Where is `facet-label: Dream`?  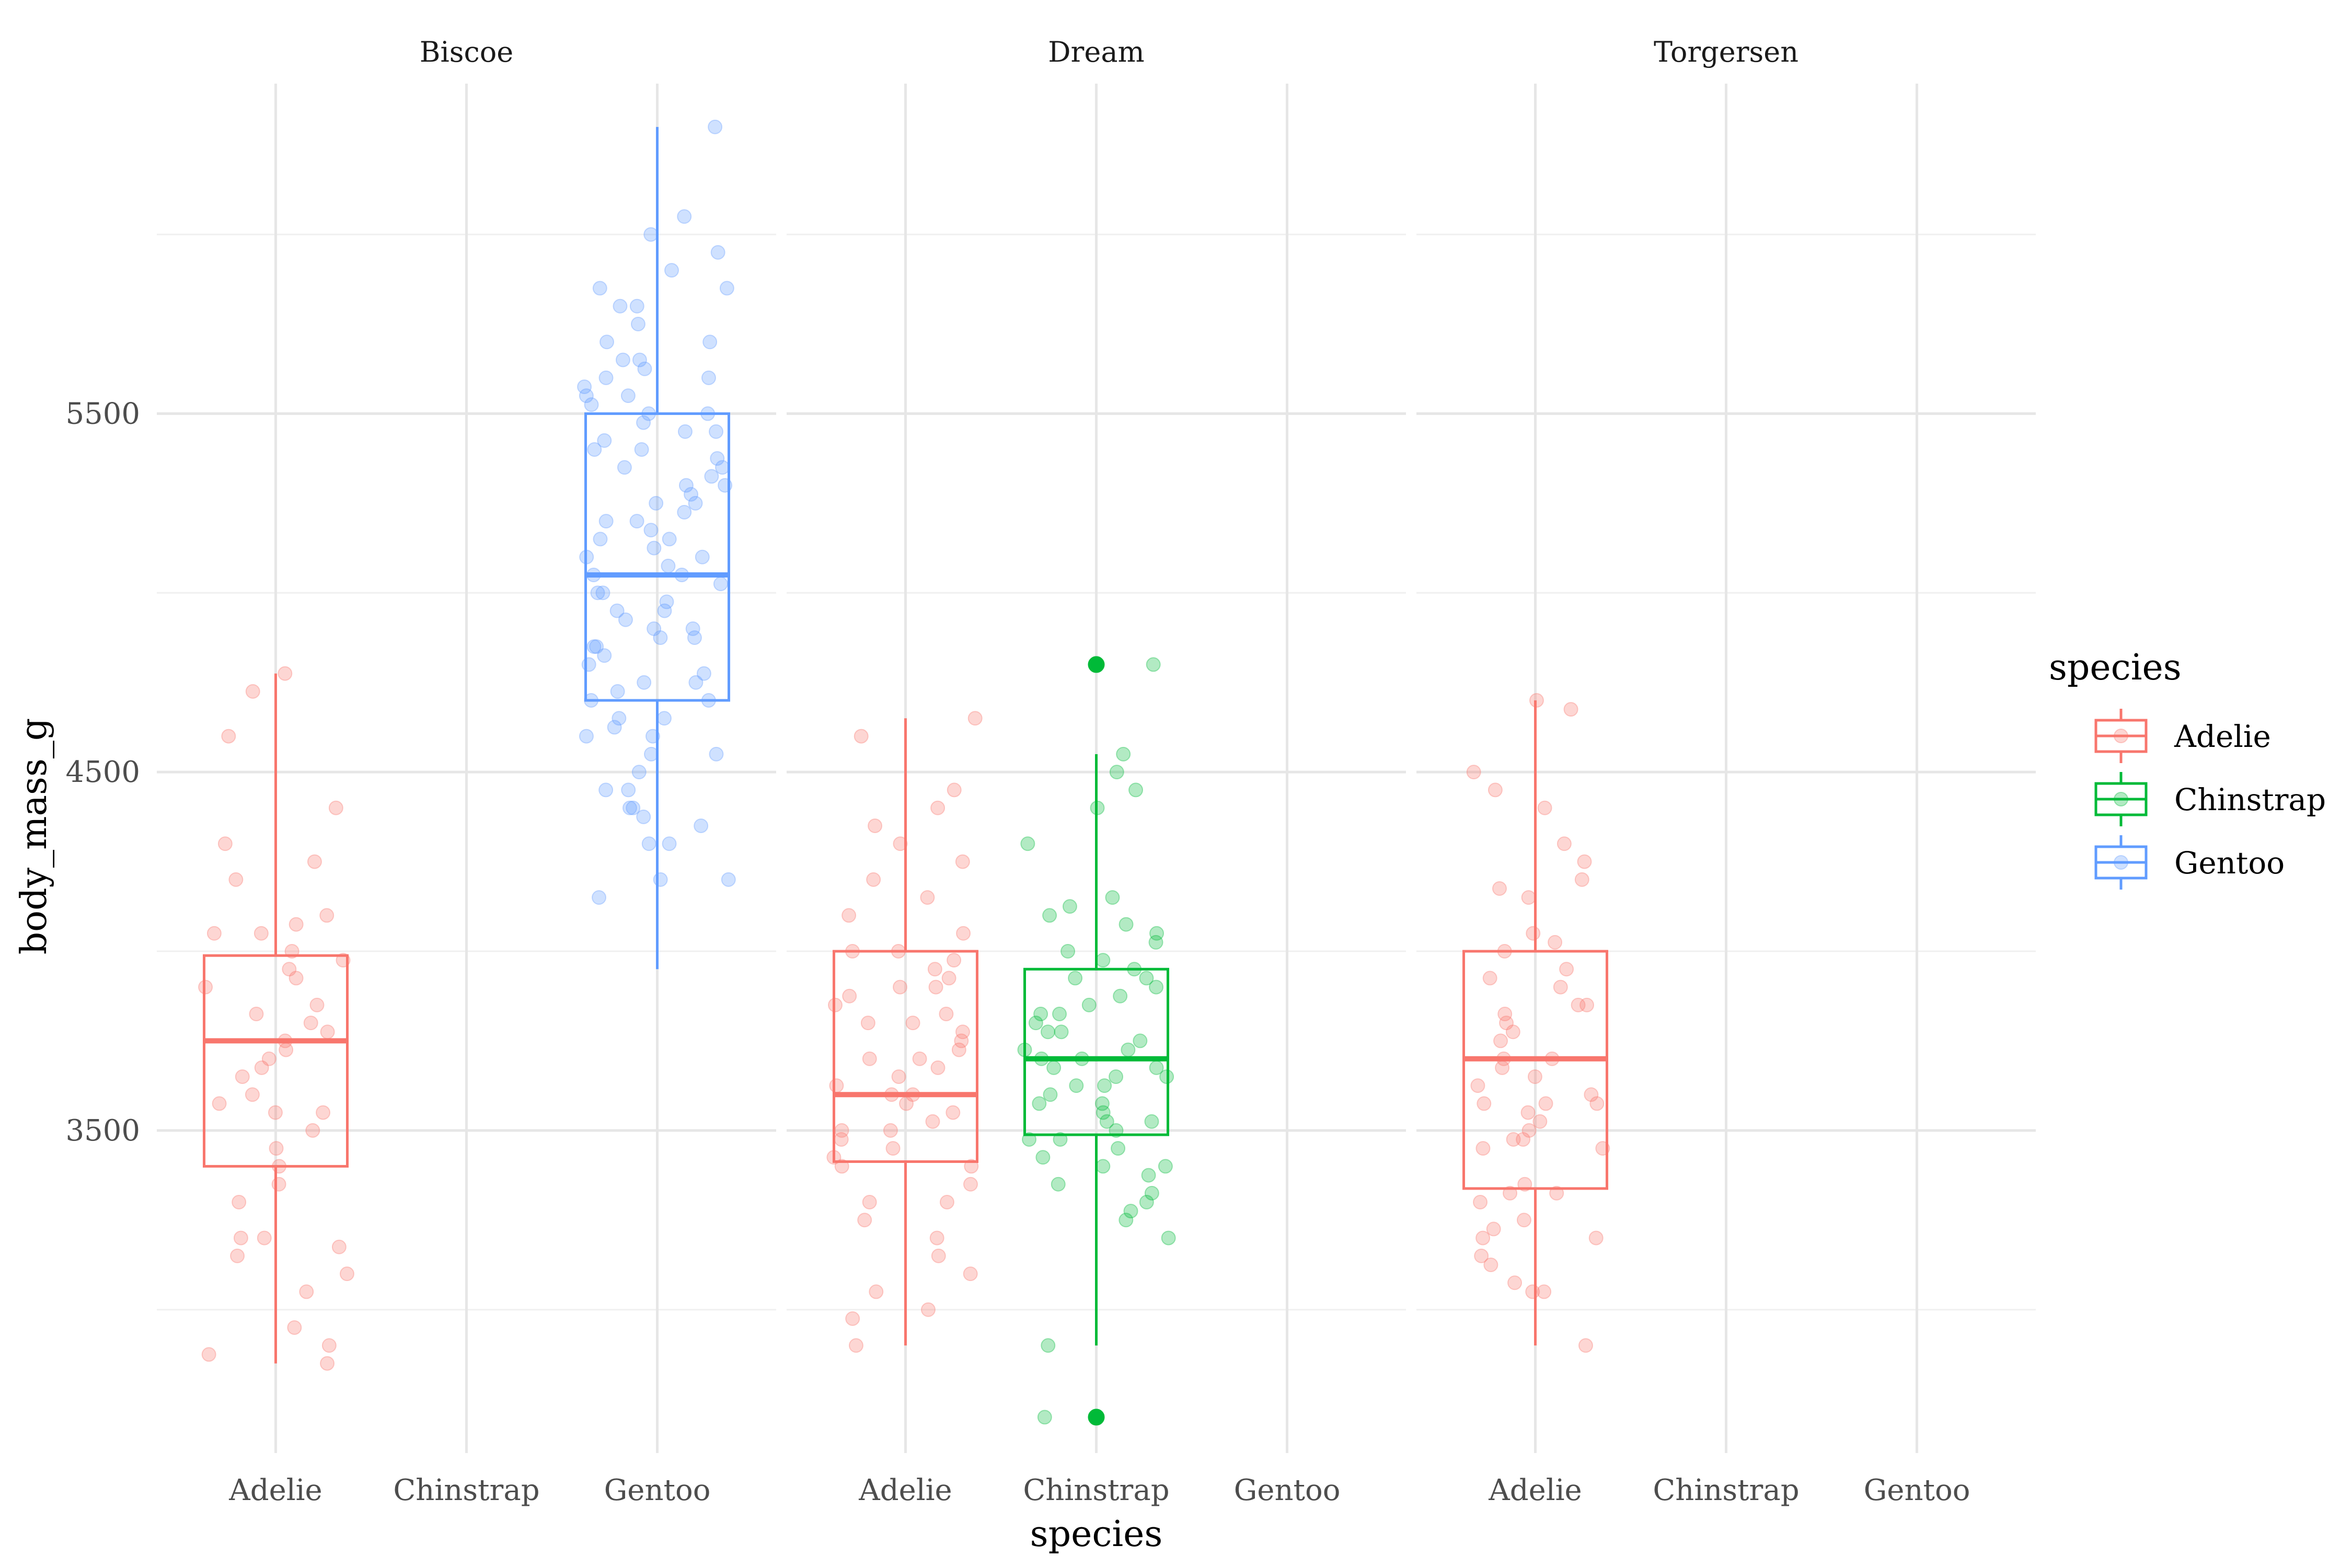
facet-label: Dream is located at coordinates (1096, 52).